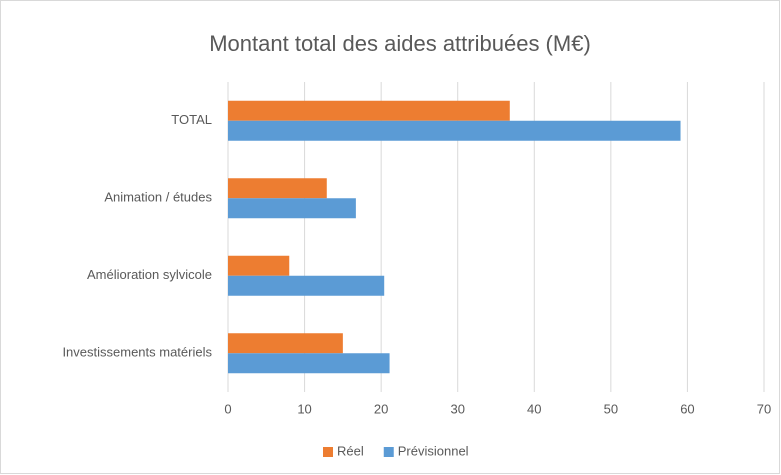  What do you see at coordinates (137, 352) in the screenshot?
I see `y-tick-label: Investissements matériels` at bounding box center [137, 352].